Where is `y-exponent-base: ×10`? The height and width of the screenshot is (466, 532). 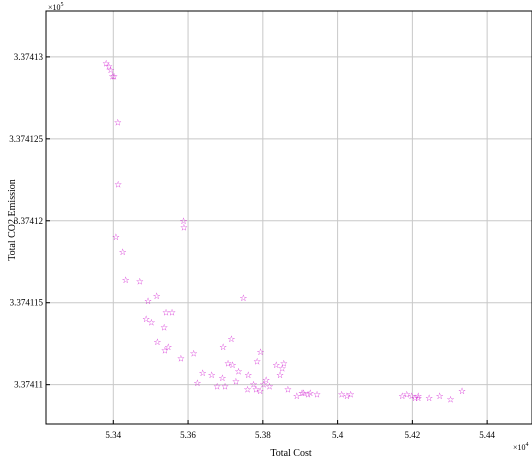 y-exponent-base: ×10 is located at coordinates (54, 7).